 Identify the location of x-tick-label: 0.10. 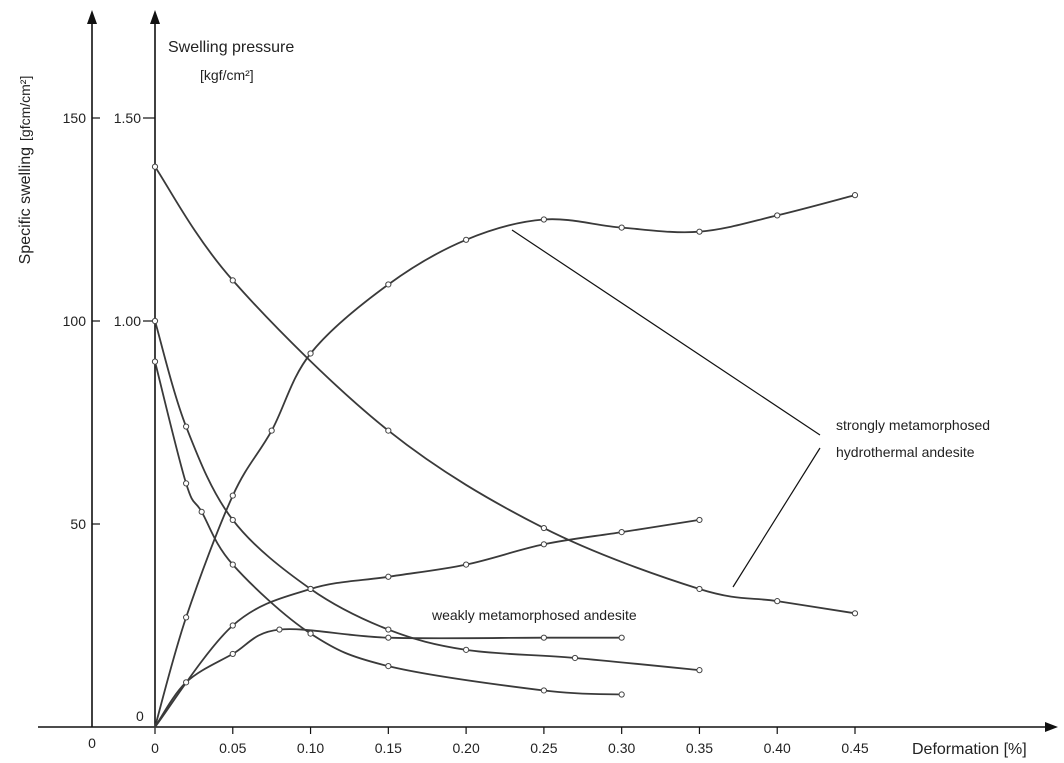
(310, 748).